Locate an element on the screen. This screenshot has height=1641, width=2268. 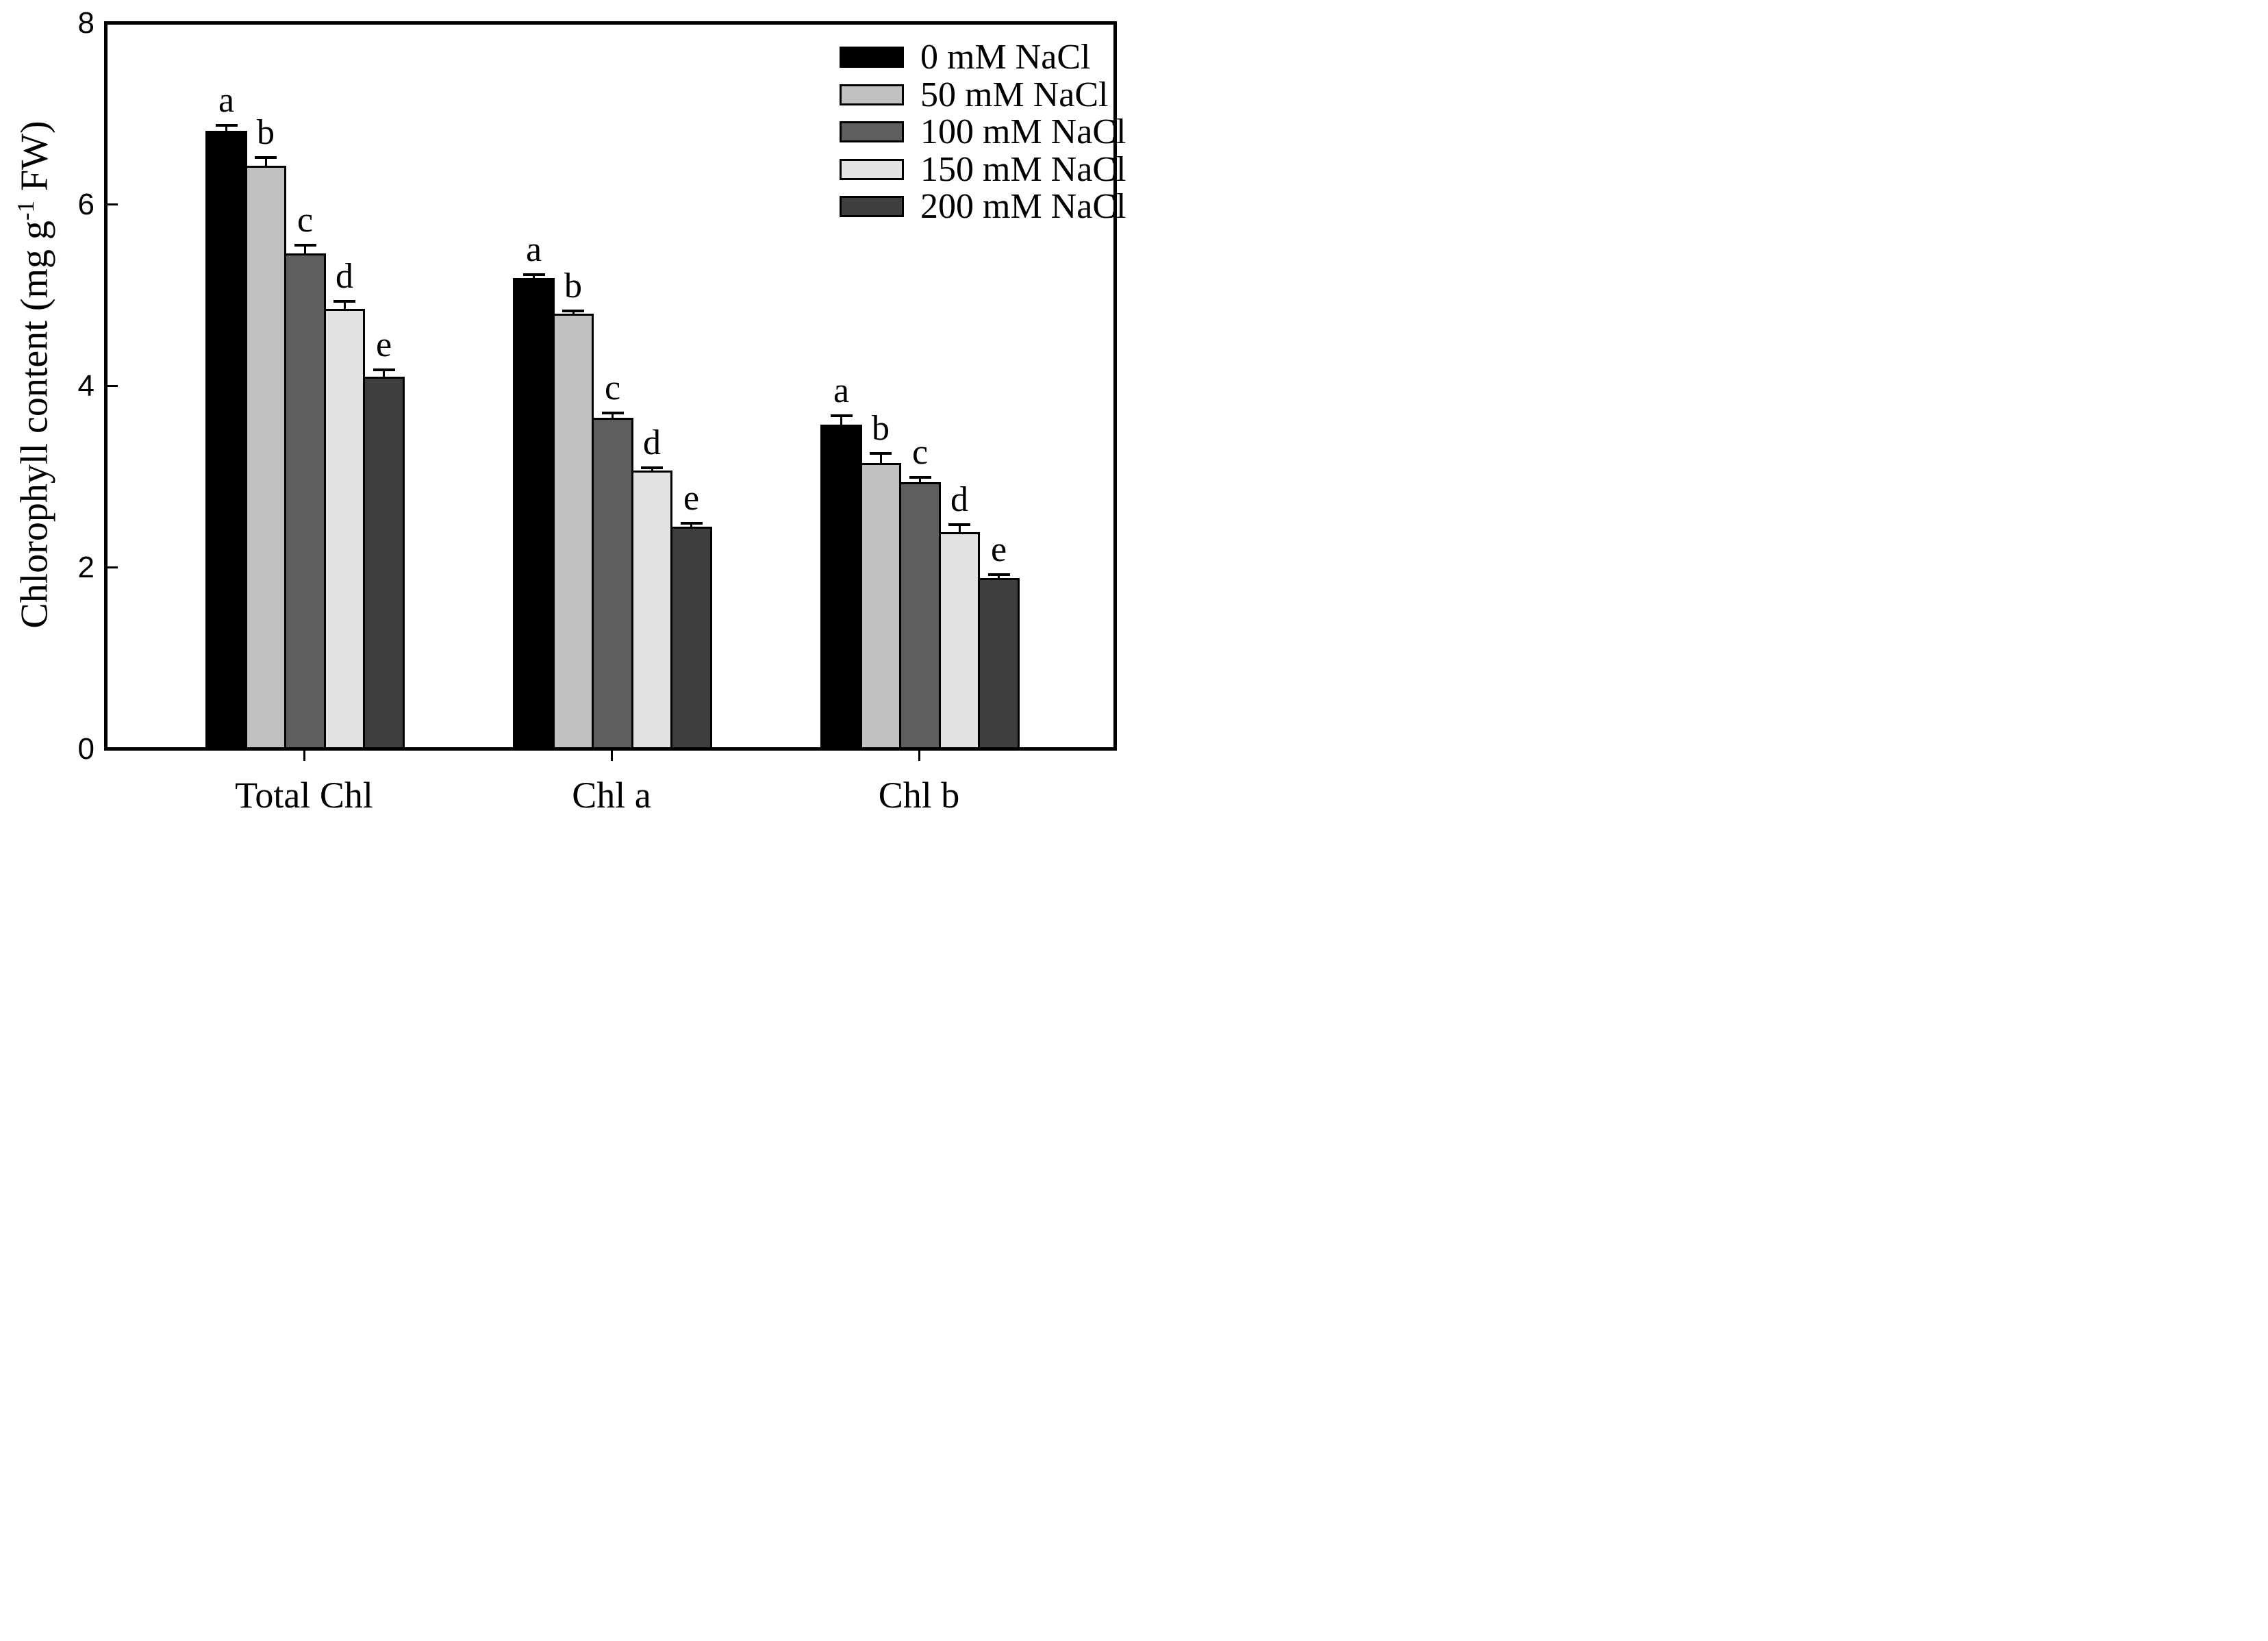
bar-chl-b-0-mM-NaCl is located at coordinates (841, 588).